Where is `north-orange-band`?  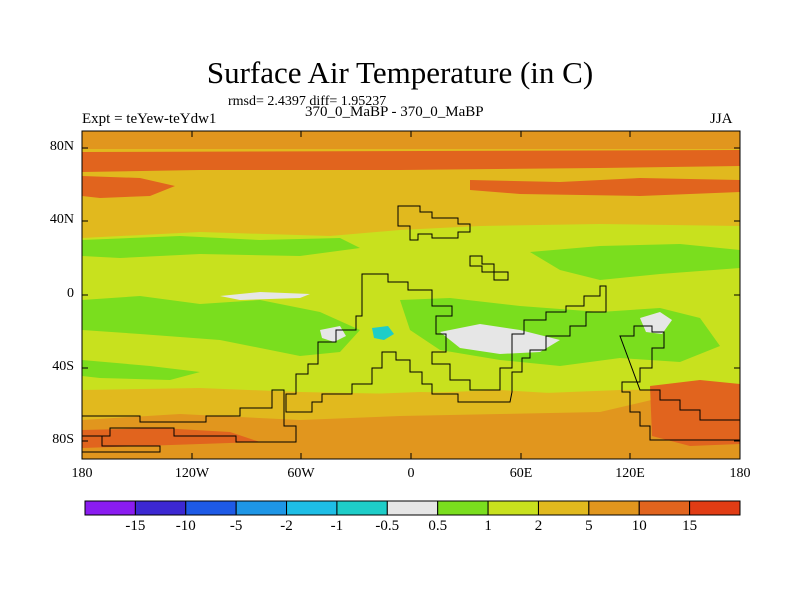 north-orange-band is located at coordinates (411, 140).